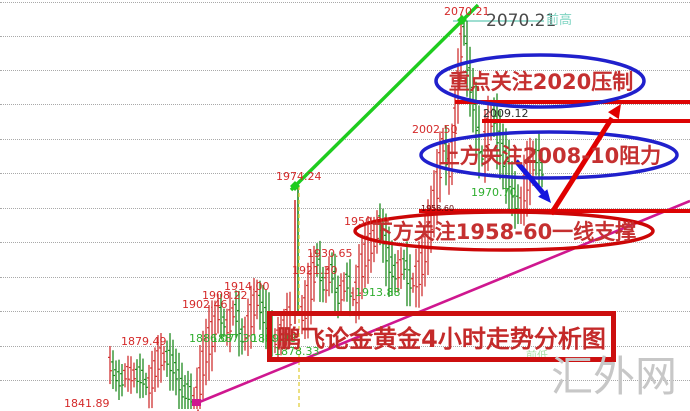 The image size is (690, 411). I want to click on price-label: 1921.30, so click(315, 270).